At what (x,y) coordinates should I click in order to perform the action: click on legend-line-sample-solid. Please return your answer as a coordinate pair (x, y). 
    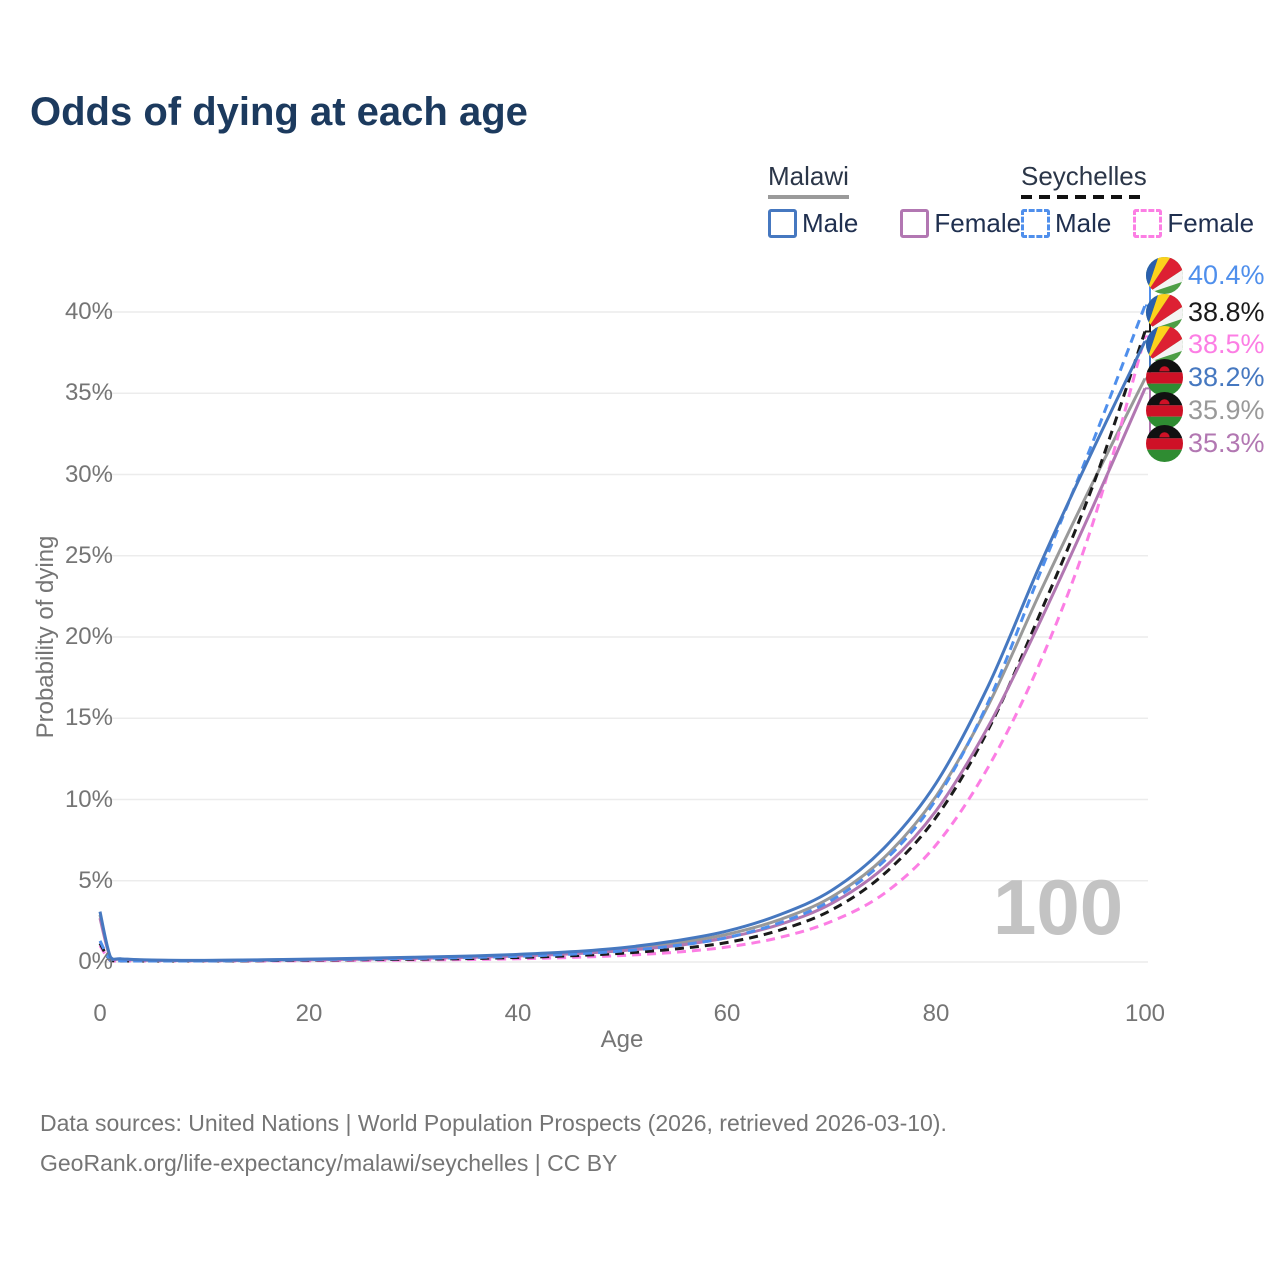
    Looking at the image, I should click on (808, 197).